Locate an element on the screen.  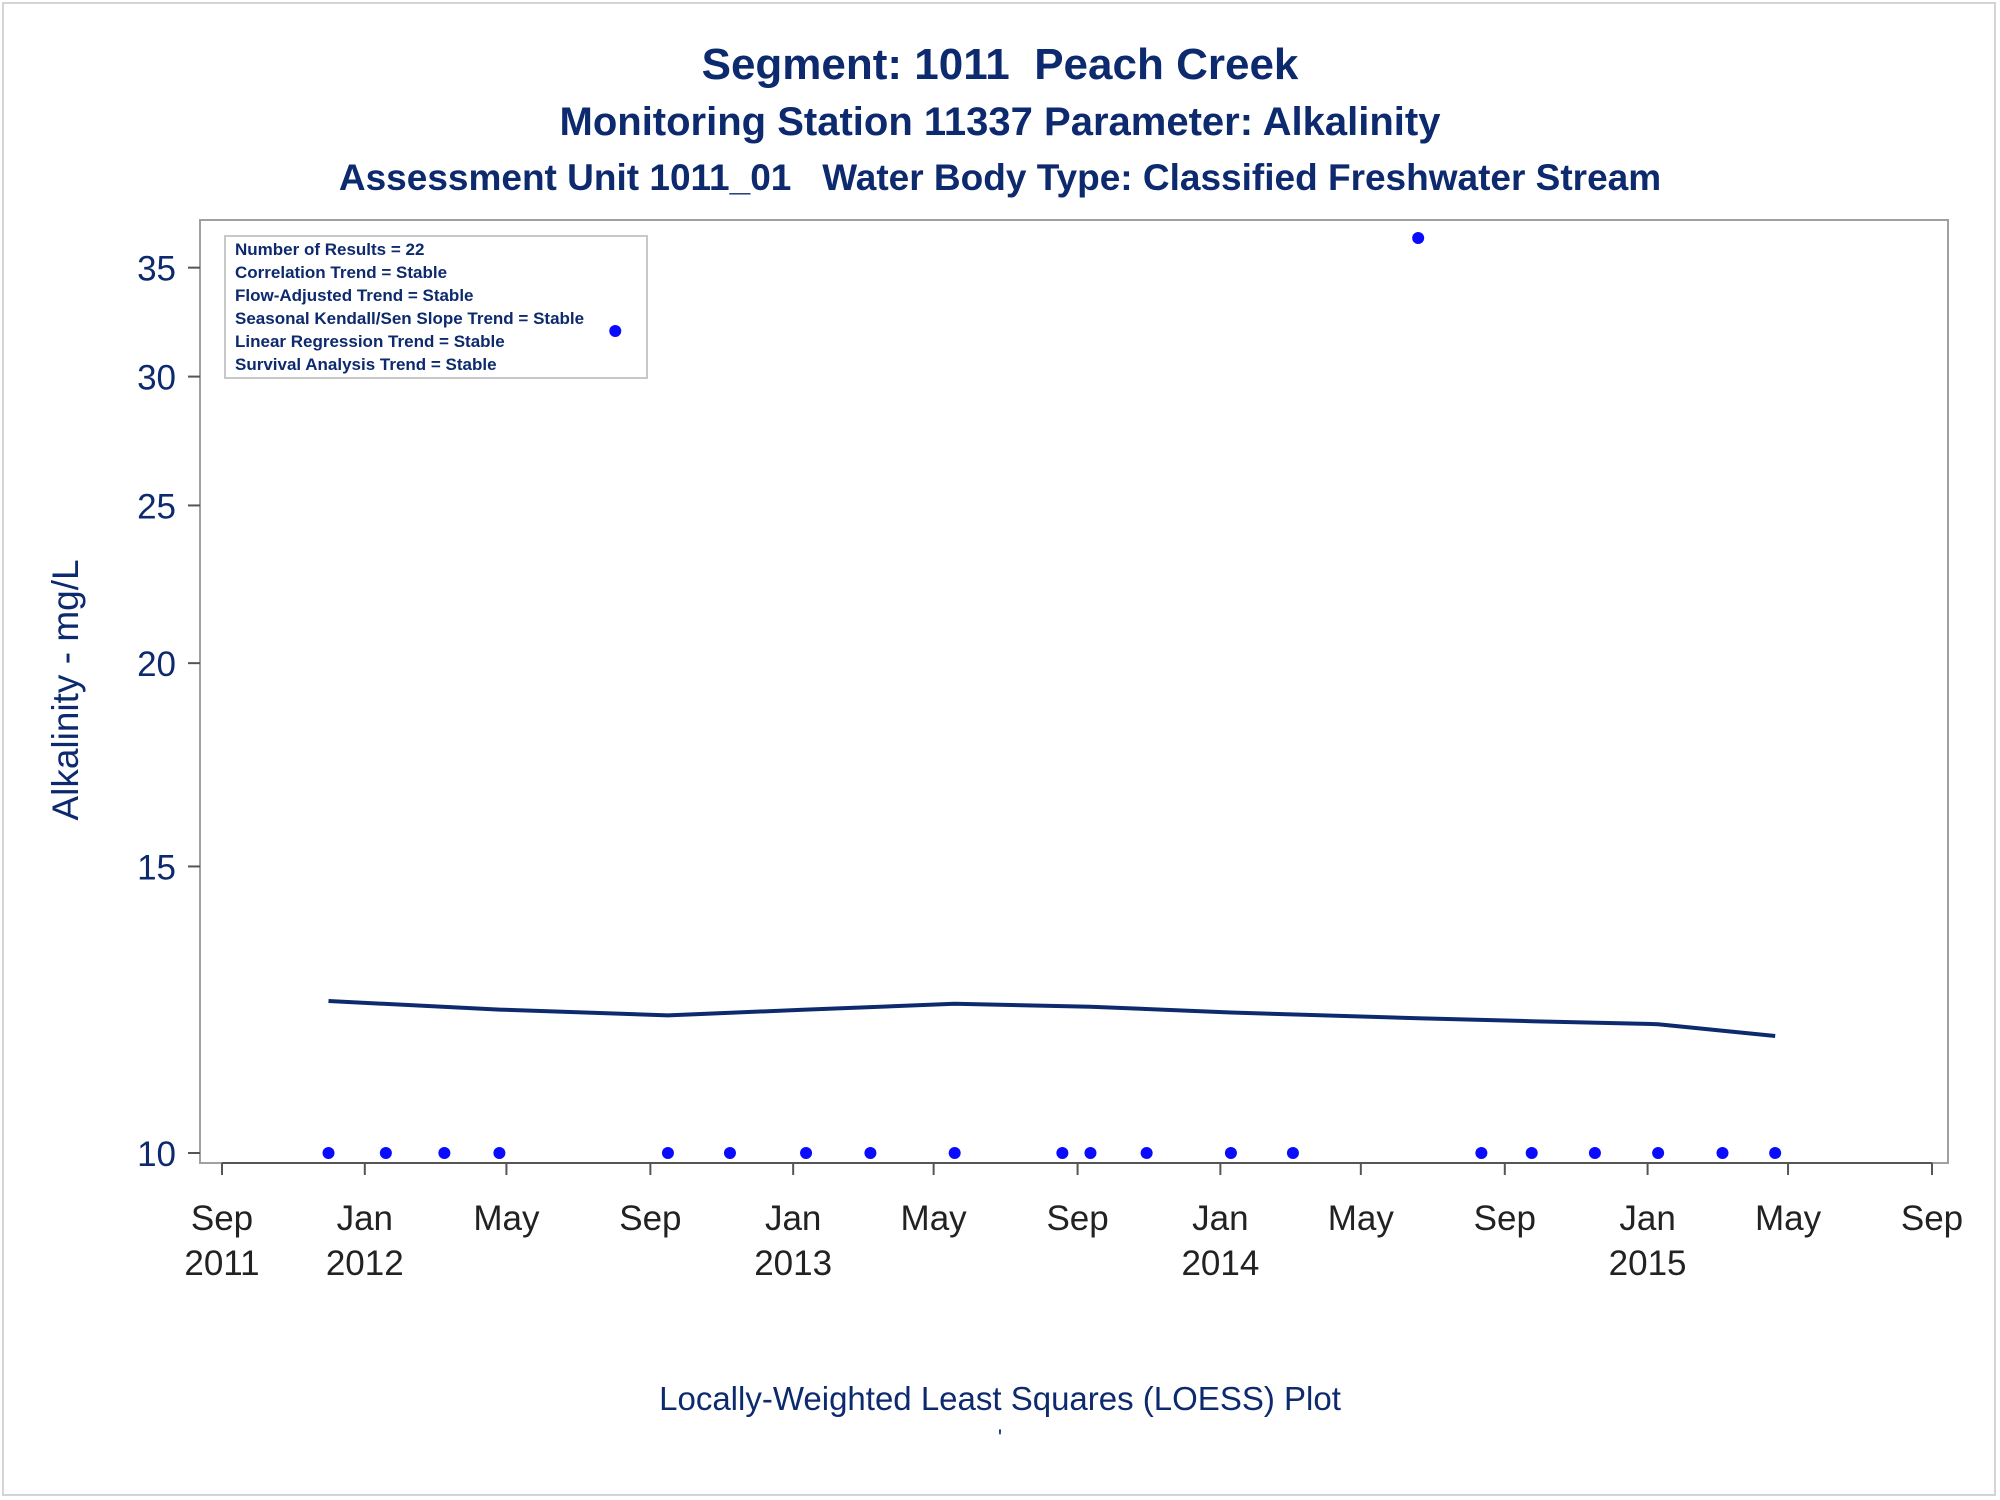
stats-inset-line: Survival Analysis Trend = Stable is located at coordinates (366, 364).